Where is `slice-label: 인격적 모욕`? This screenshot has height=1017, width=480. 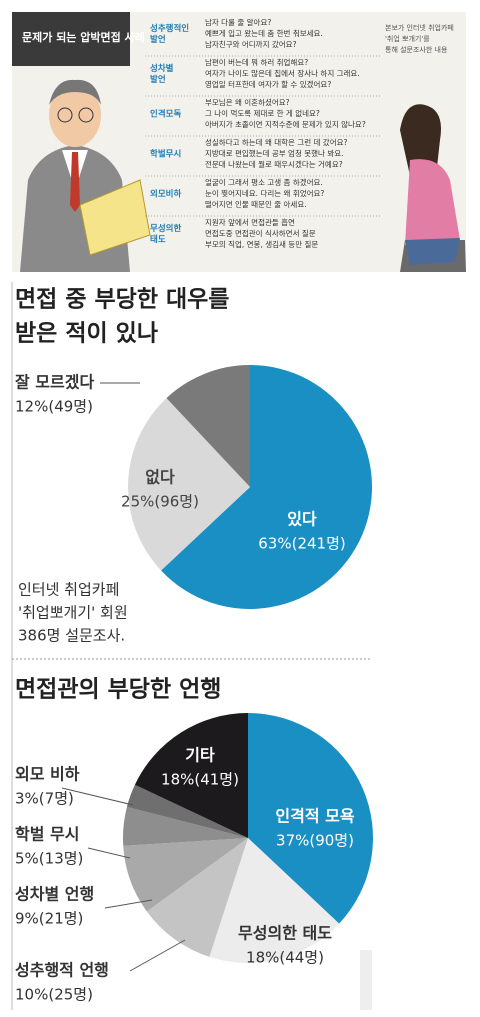
slice-label: 인격적 모욕 is located at coordinates (314, 816).